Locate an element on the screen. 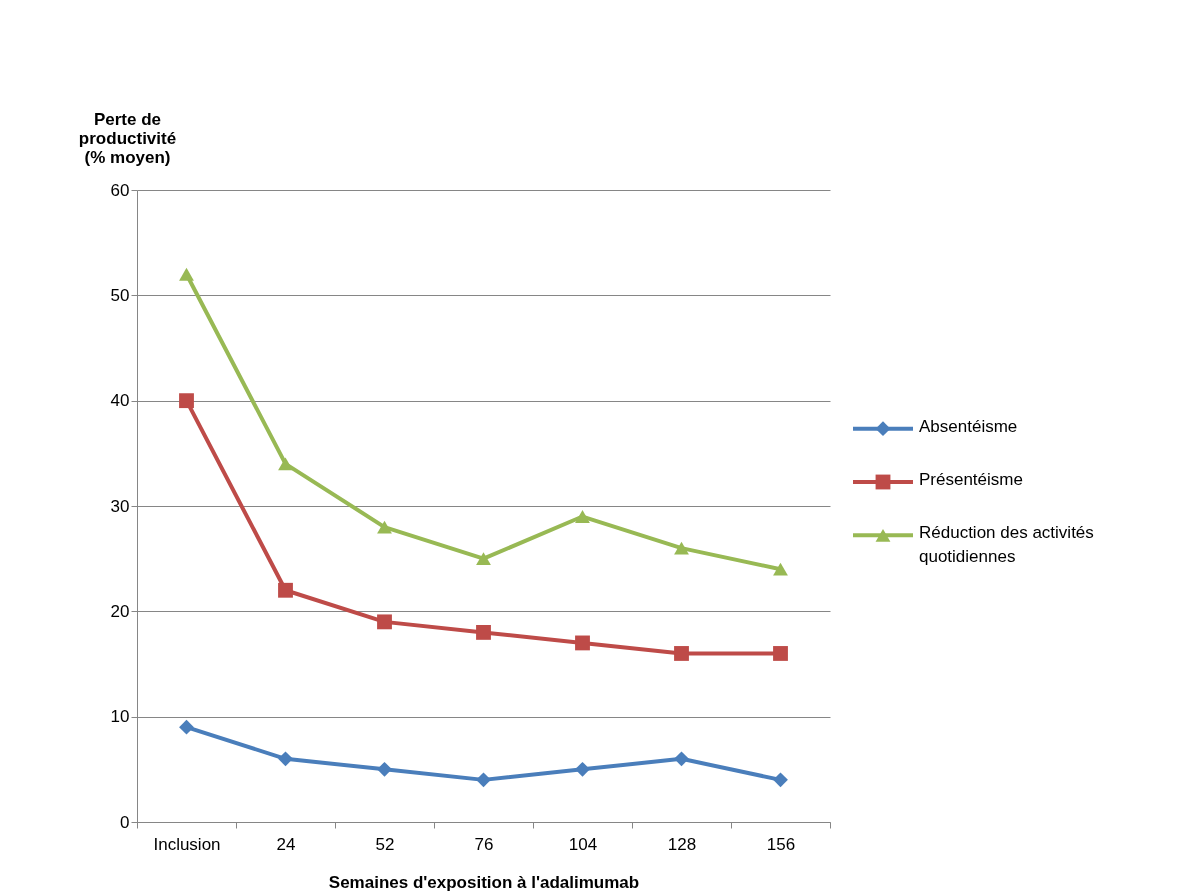 This screenshot has width=1185, height=896. y-tick-label: 10 is located at coordinates (120, 717).